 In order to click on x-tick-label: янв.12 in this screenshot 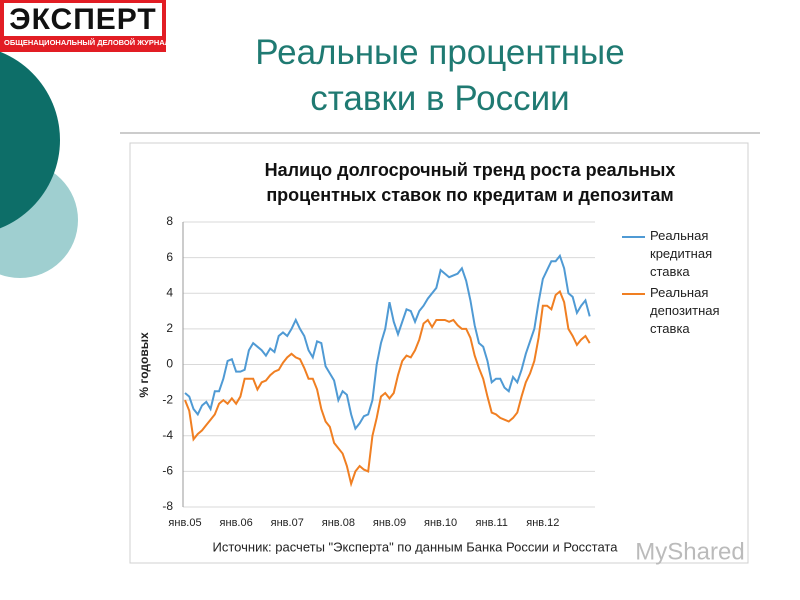, I will do `click(542, 523)`.